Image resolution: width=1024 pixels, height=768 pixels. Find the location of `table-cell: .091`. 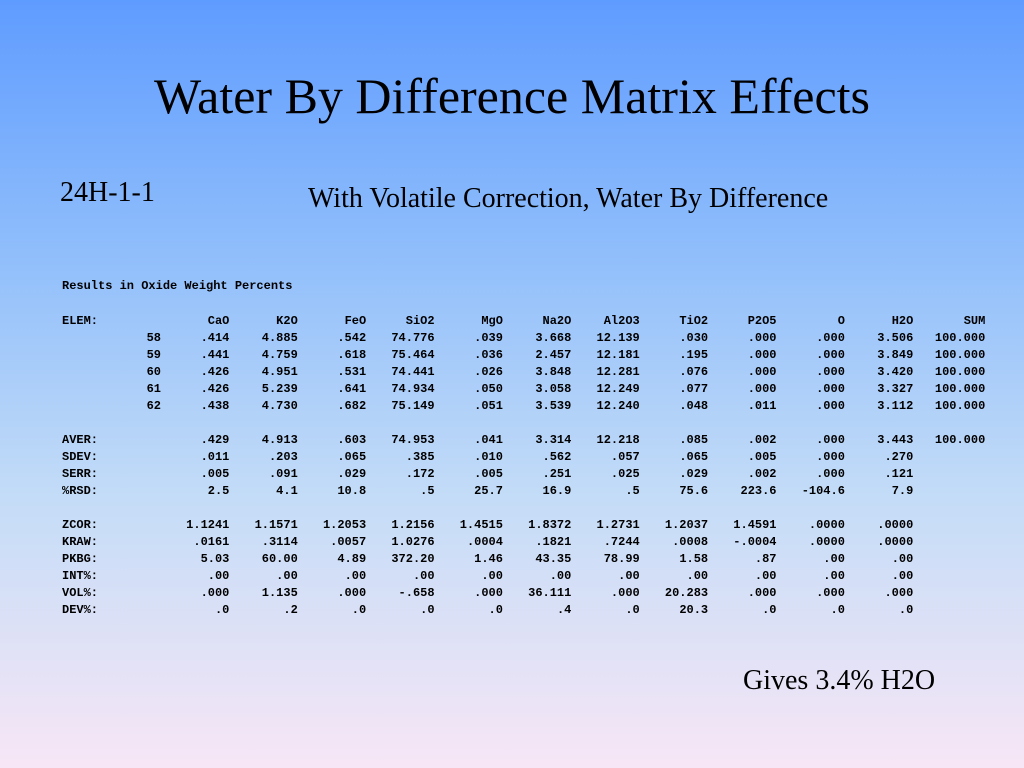

table-cell: .091 is located at coordinates (283, 474).